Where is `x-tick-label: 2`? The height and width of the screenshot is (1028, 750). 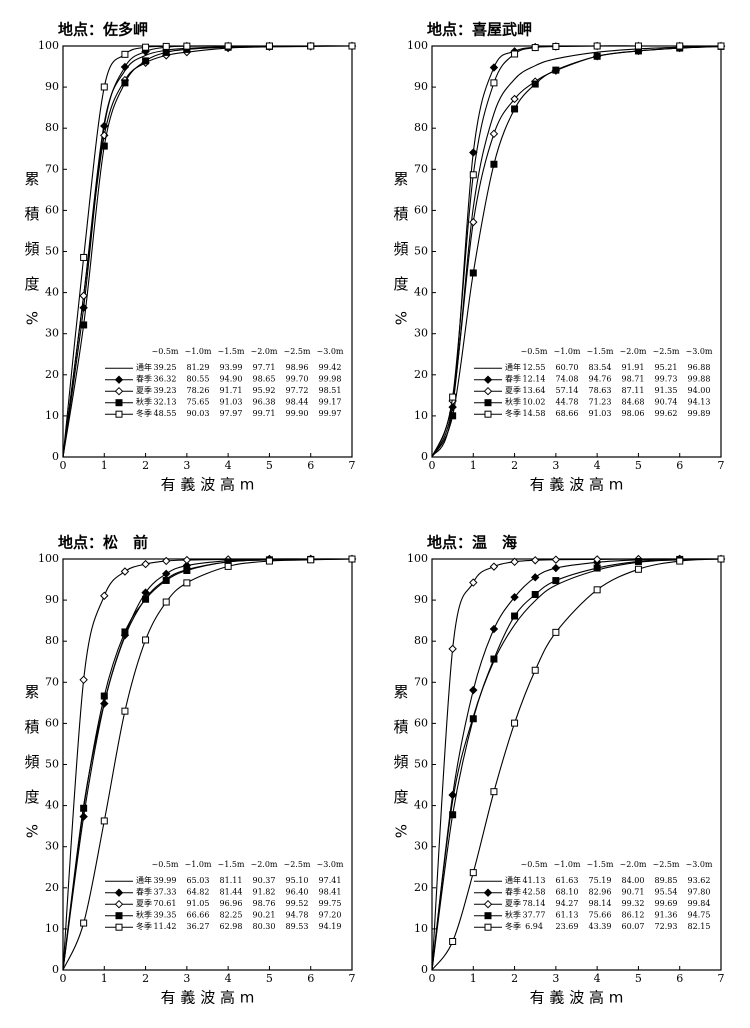 x-tick-label: 2 is located at coordinates (514, 978).